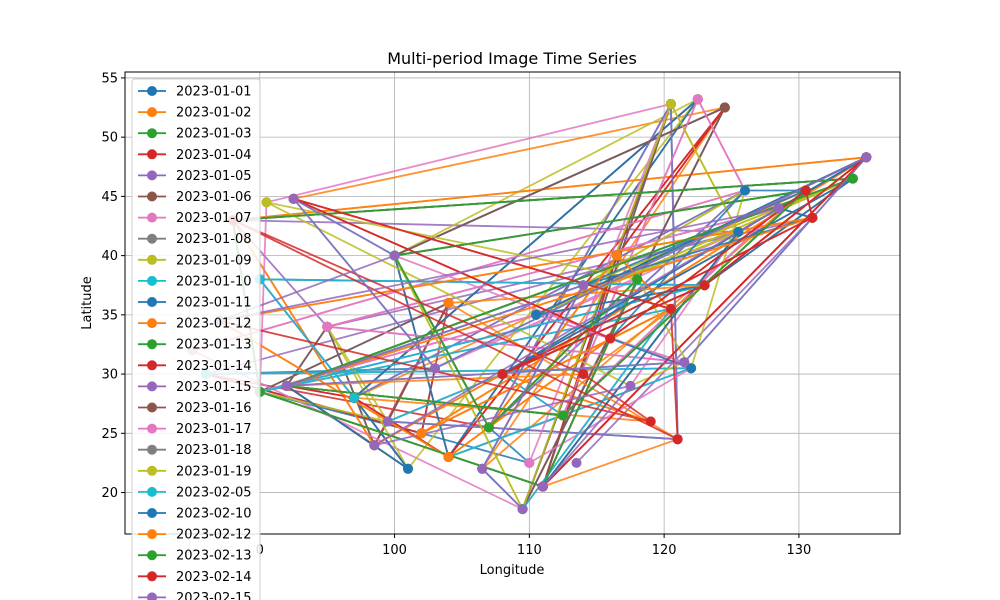 Image resolution: width=1000 pixels, height=600 pixels. What do you see at coordinates (214, 176) in the screenshot?
I see `legend-entry-label: 2023-01-05` at bounding box center [214, 176].